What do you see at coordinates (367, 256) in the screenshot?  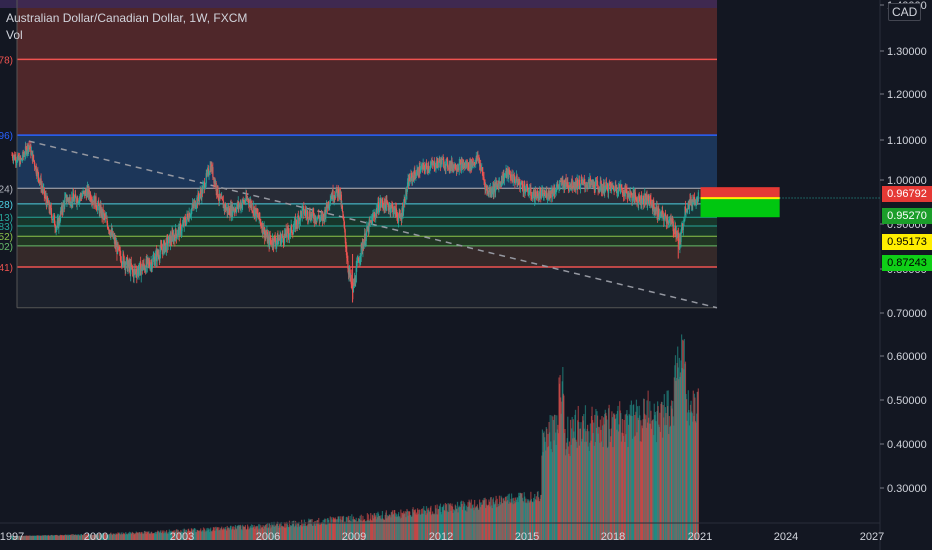 I see `lower-fib-zone` at bounding box center [367, 256].